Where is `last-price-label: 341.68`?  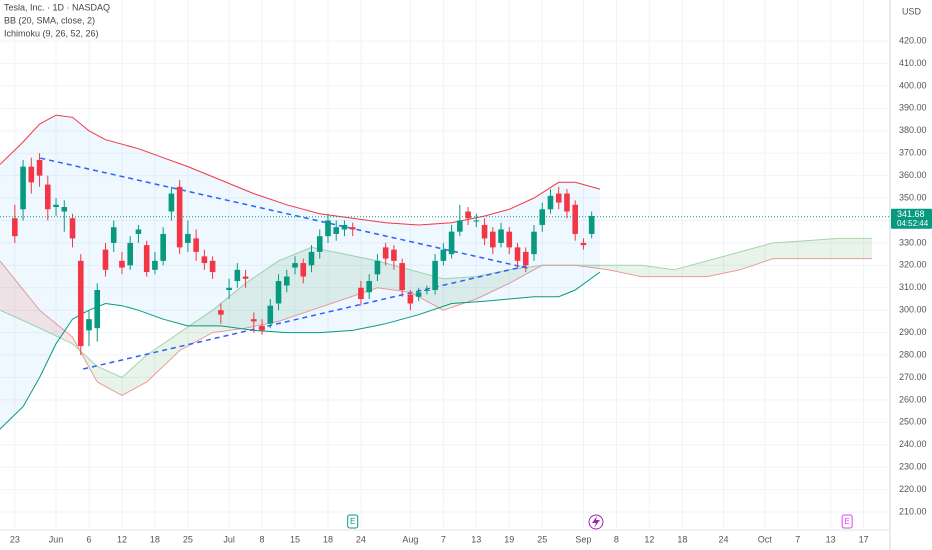
last-price-label: 341.68 is located at coordinates (911, 214).